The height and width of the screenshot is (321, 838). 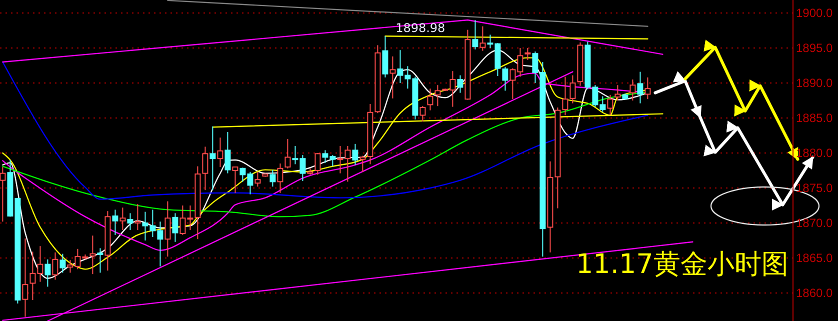 What do you see at coordinates (815, 258) in the screenshot?
I see `y-tick-label: 1865.0` at bounding box center [815, 258].